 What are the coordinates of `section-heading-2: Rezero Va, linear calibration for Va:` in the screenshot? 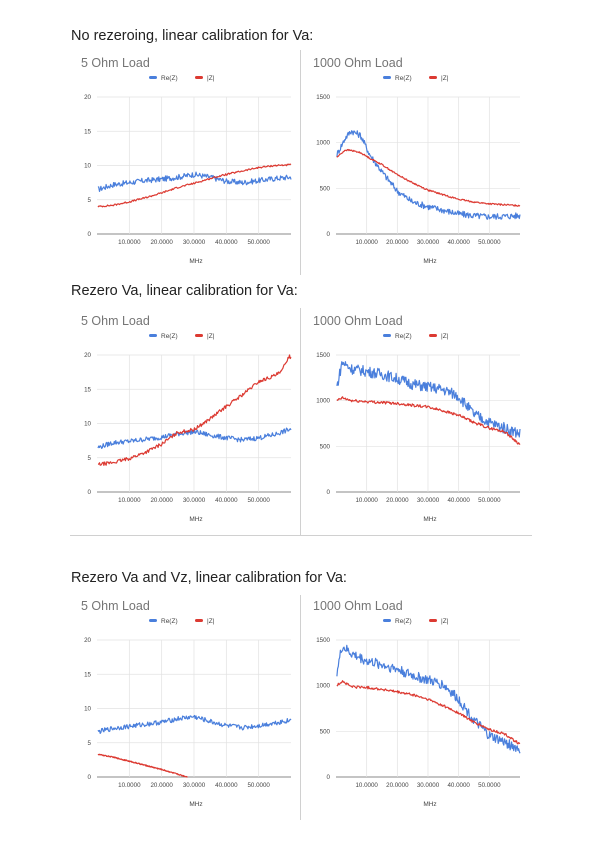 It's located at (184, 291).